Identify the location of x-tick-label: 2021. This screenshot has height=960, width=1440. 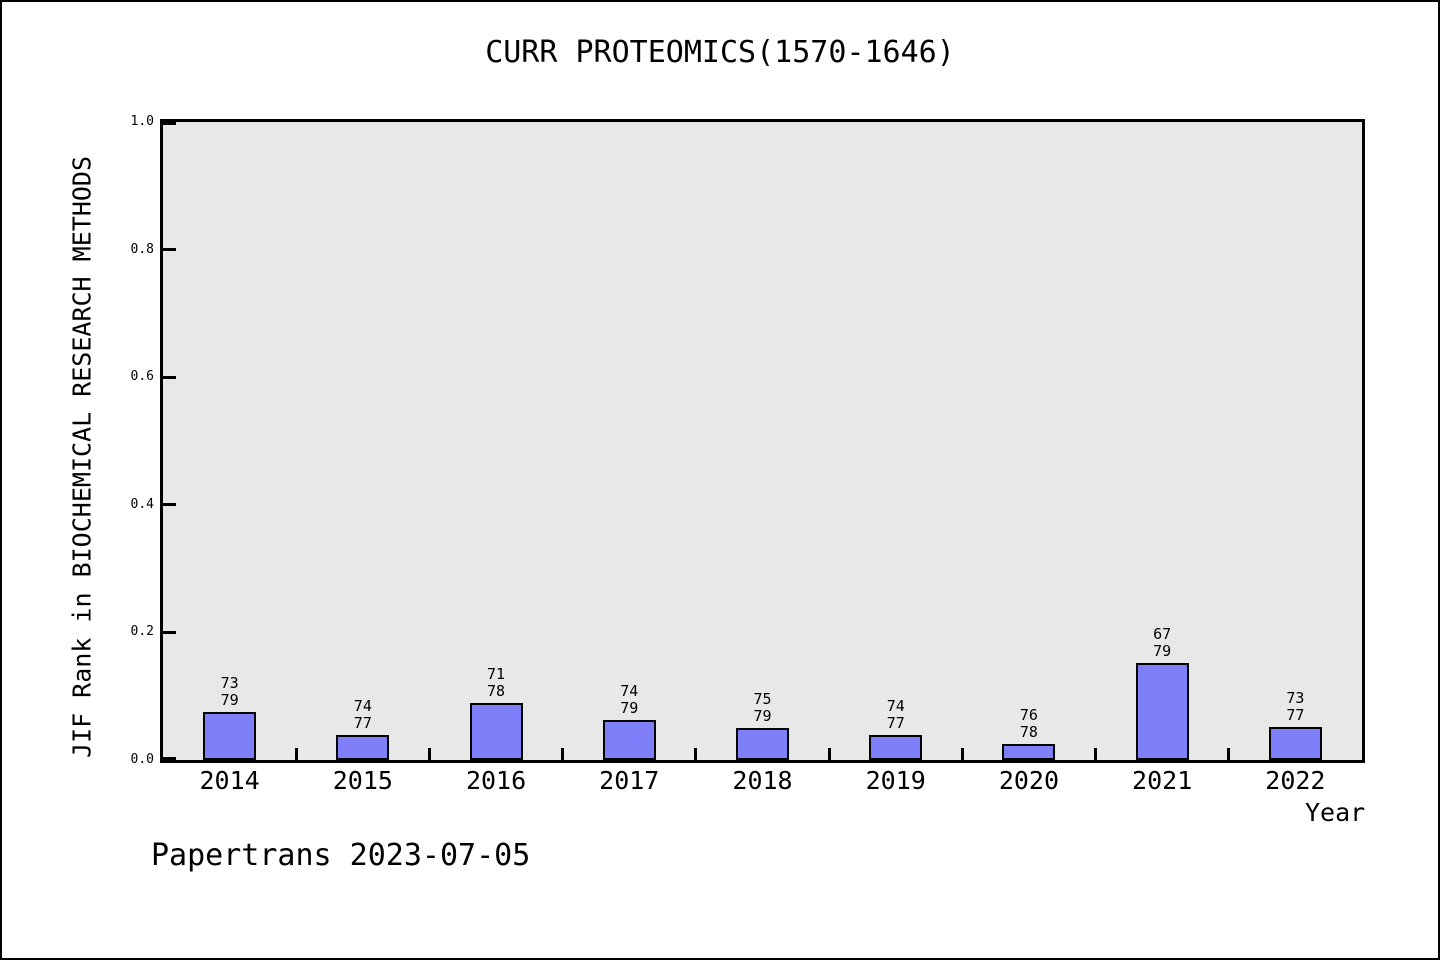
(1162, 780).